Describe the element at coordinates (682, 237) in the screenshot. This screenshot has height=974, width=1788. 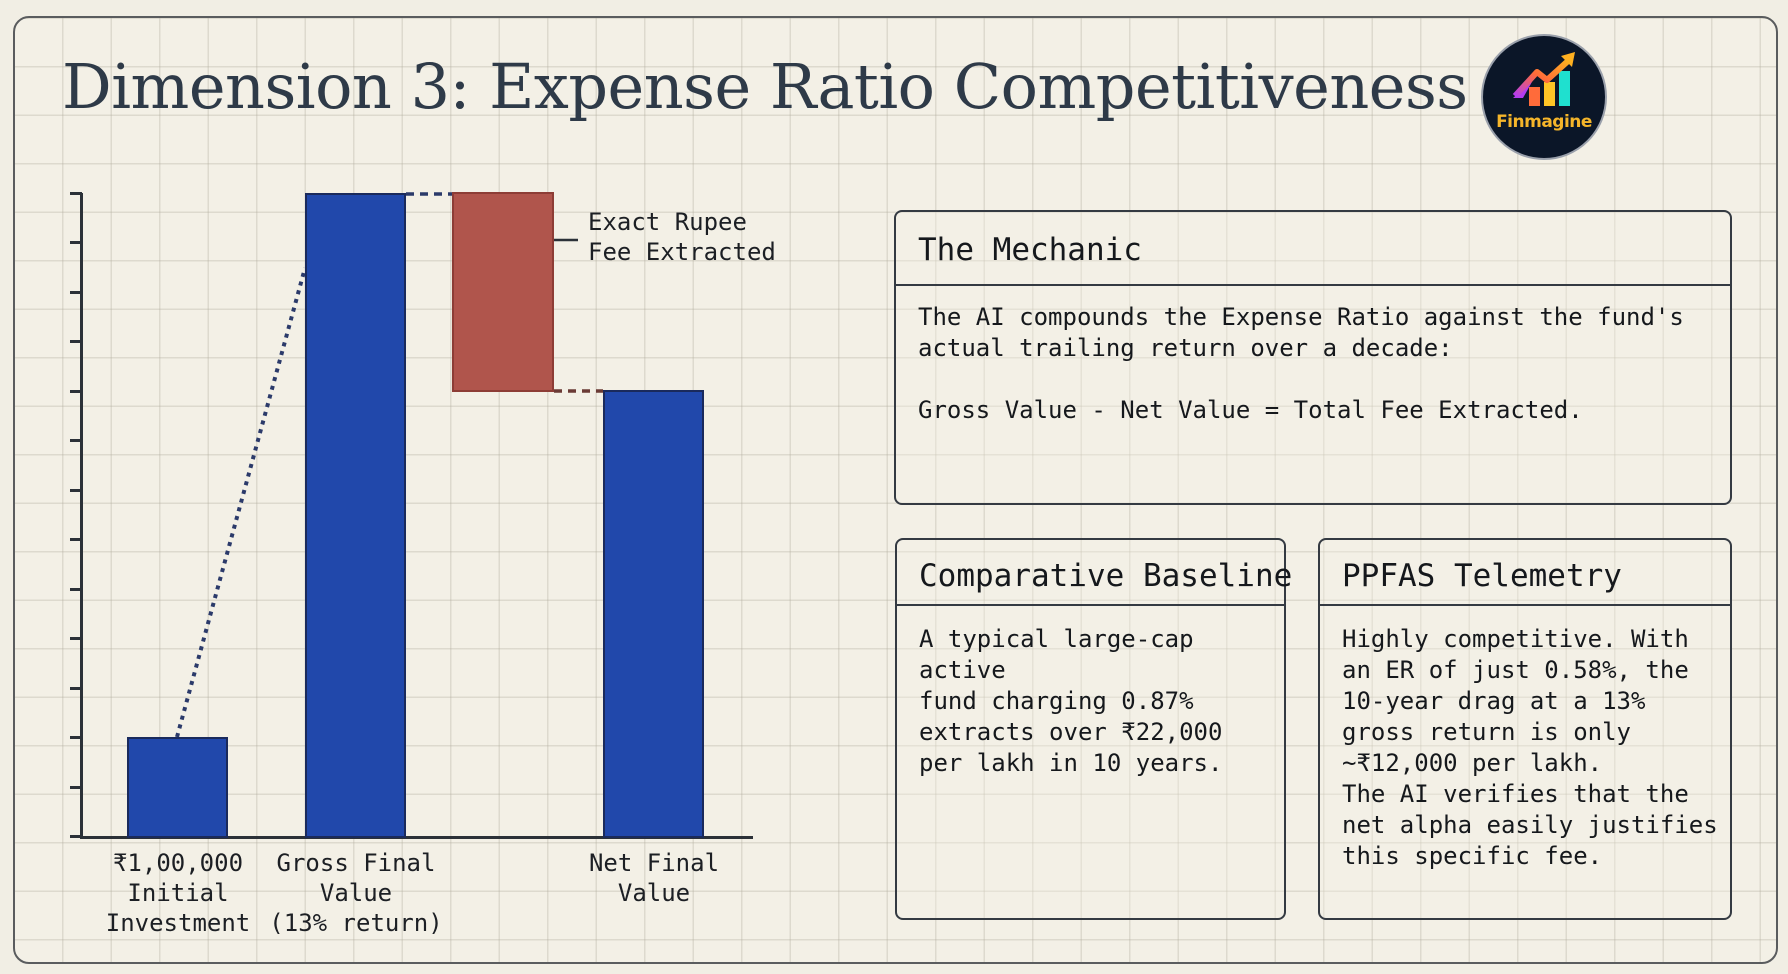
I see `fee-annotation: Exact Rupee Fee Extracted` at that location.